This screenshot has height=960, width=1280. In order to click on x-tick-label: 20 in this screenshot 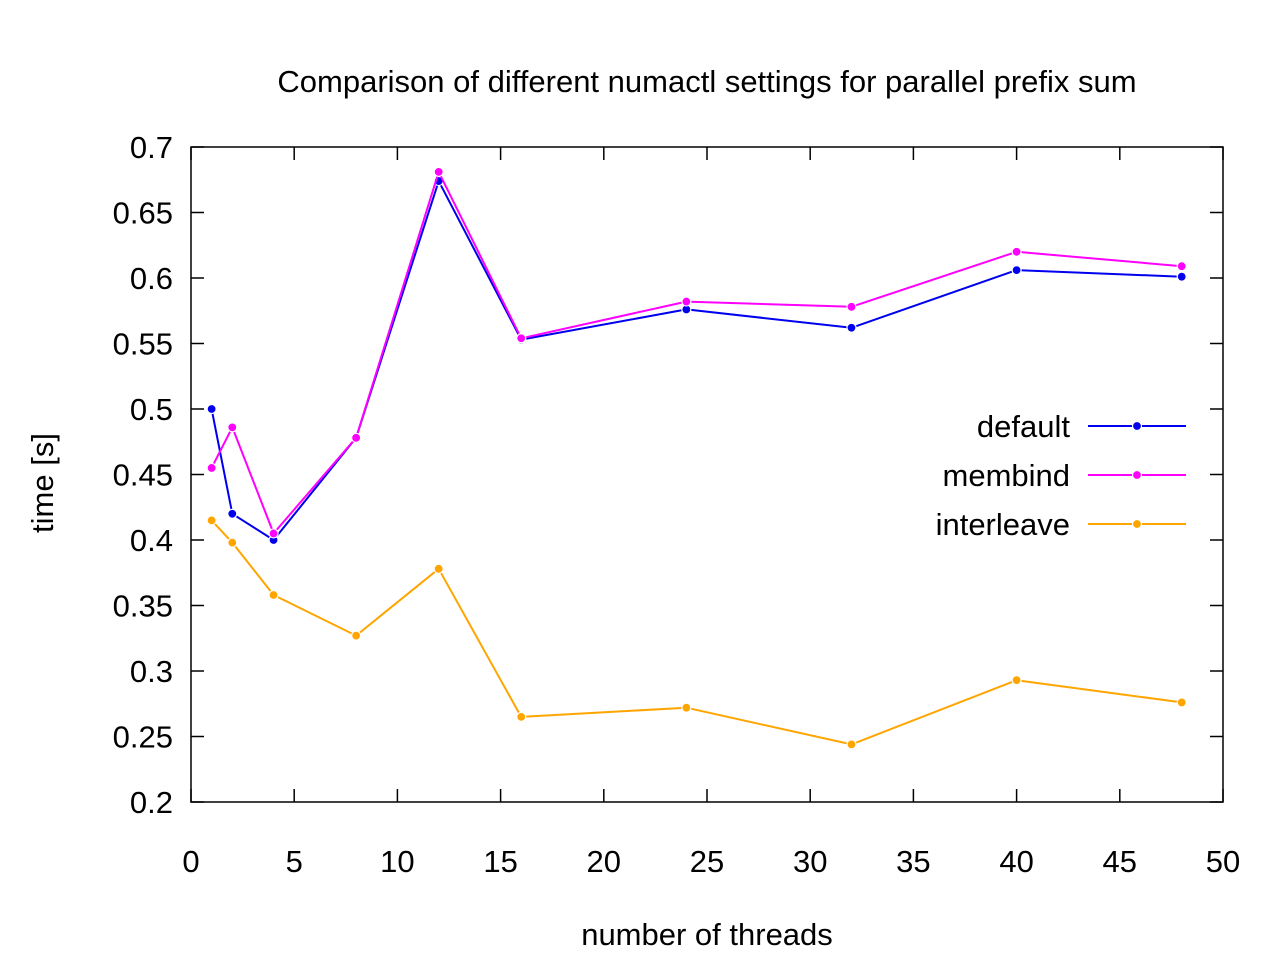, I will do `click(604, 861)`.